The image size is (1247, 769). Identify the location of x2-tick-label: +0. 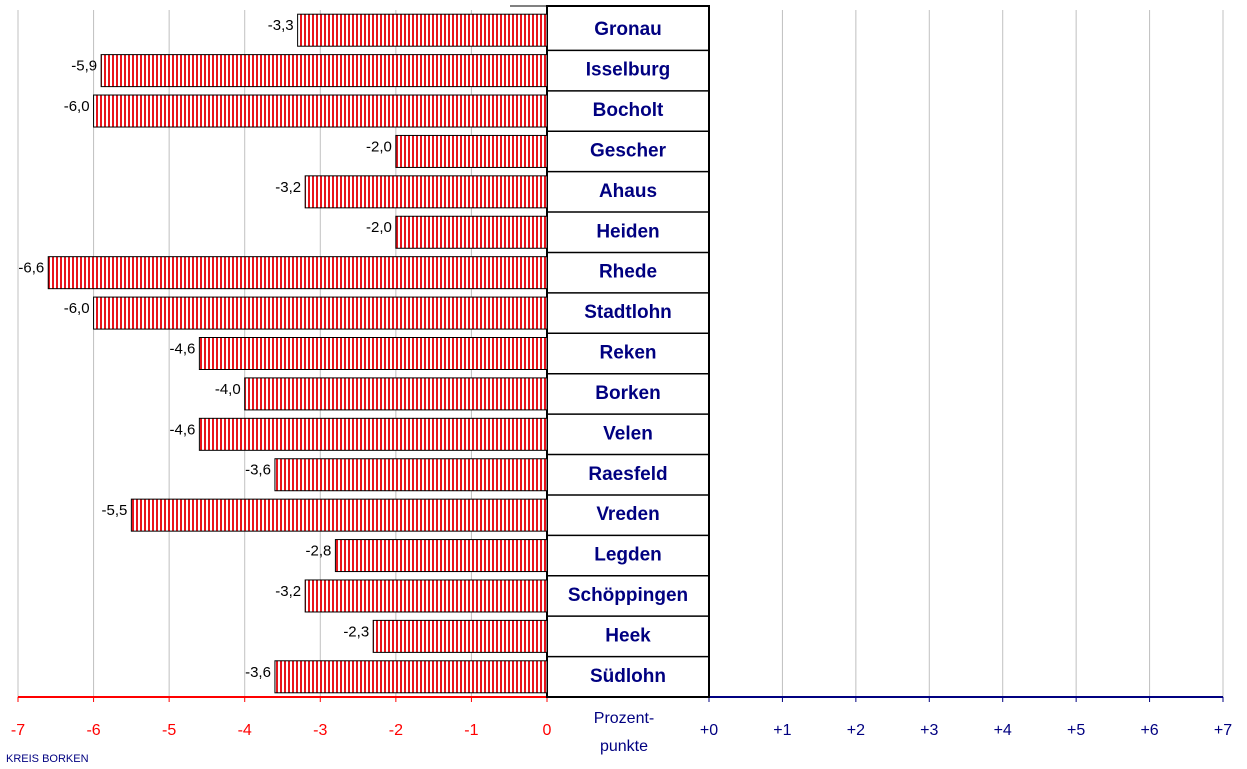
(709, 730).